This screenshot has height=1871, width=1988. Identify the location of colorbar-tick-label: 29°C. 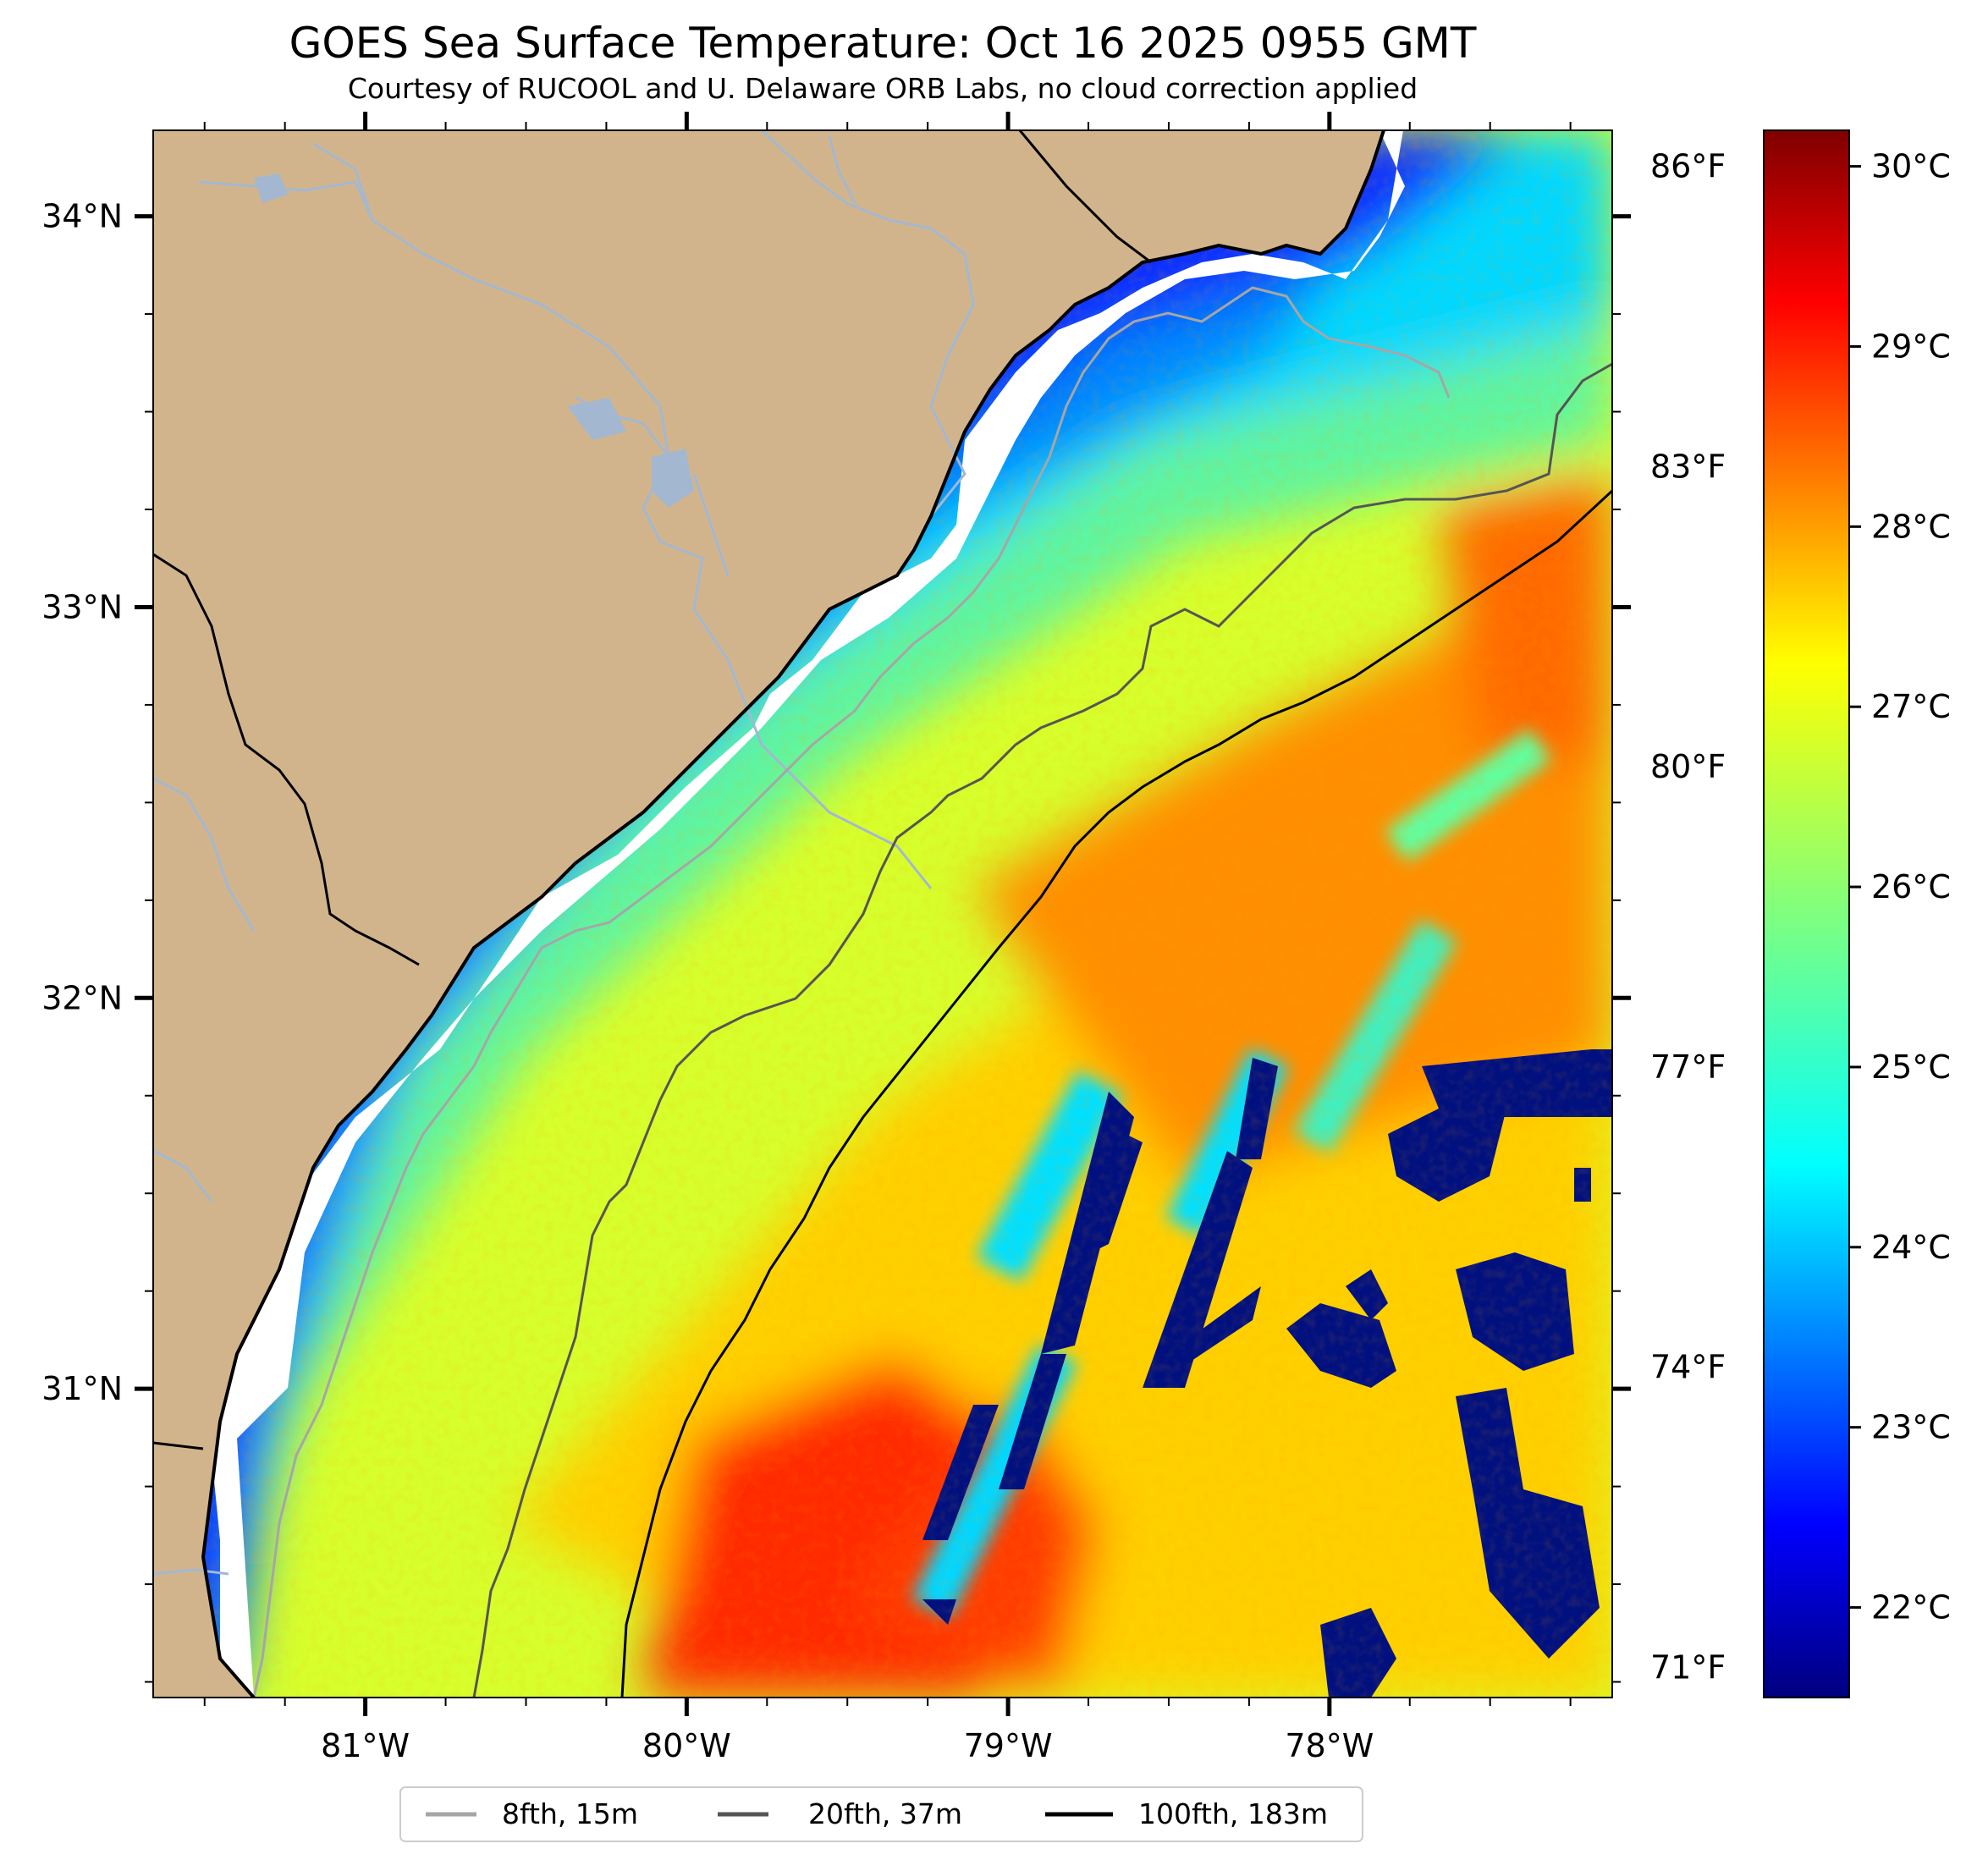
(1911, 346).